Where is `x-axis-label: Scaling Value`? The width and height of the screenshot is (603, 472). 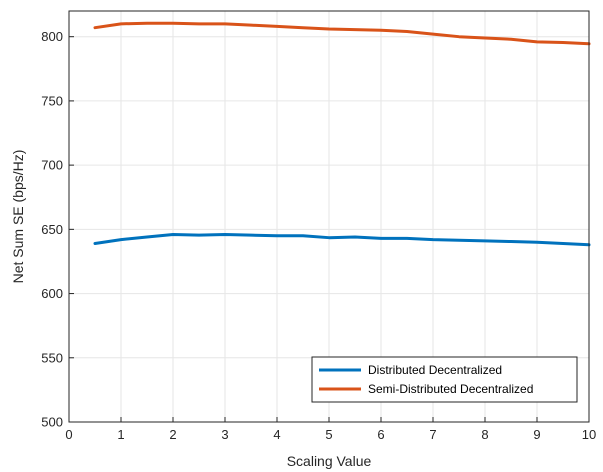
x-axis-label: Scaling Value is located at coordinates (329, 461).